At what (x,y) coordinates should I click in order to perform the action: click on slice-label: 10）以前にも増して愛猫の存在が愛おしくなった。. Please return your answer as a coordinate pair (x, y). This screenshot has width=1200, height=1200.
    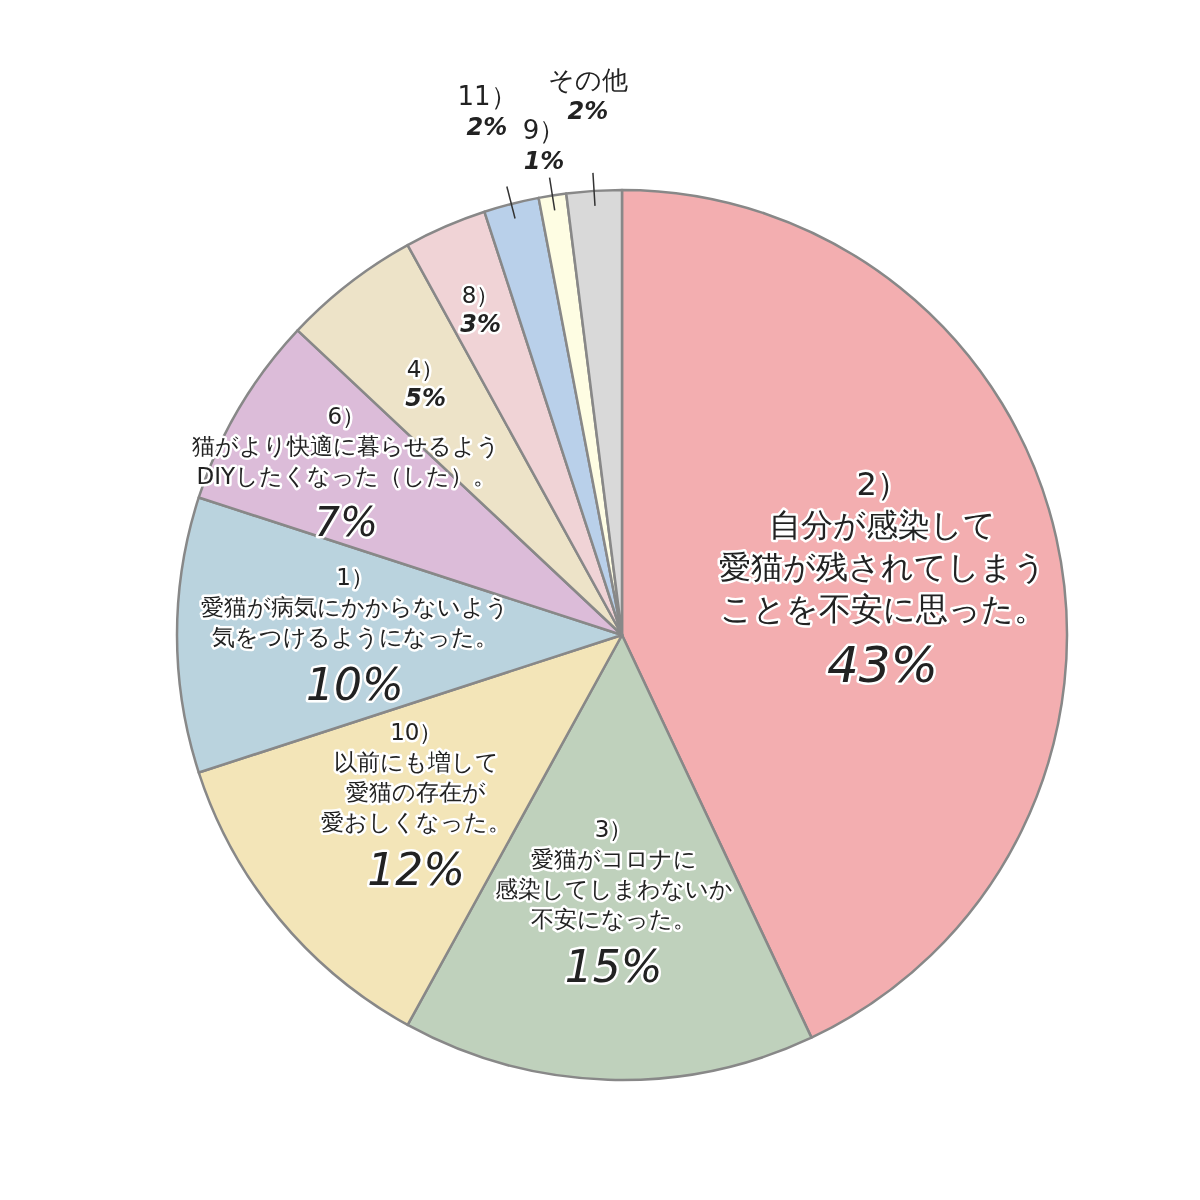
    Looking at the image, I should click on (416, 777).